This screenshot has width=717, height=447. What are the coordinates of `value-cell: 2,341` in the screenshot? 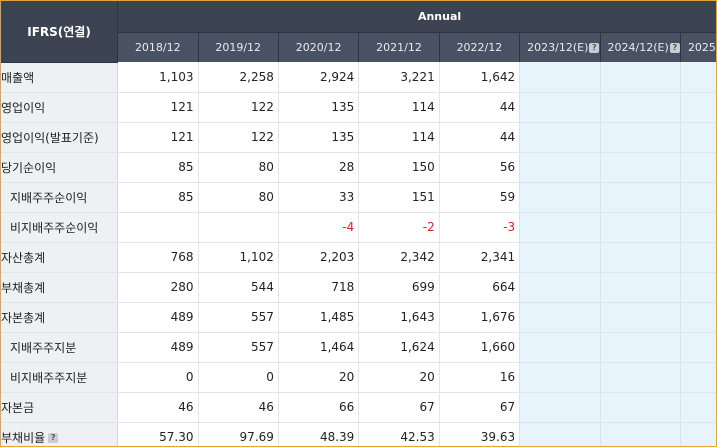 It's located at (479, 257).